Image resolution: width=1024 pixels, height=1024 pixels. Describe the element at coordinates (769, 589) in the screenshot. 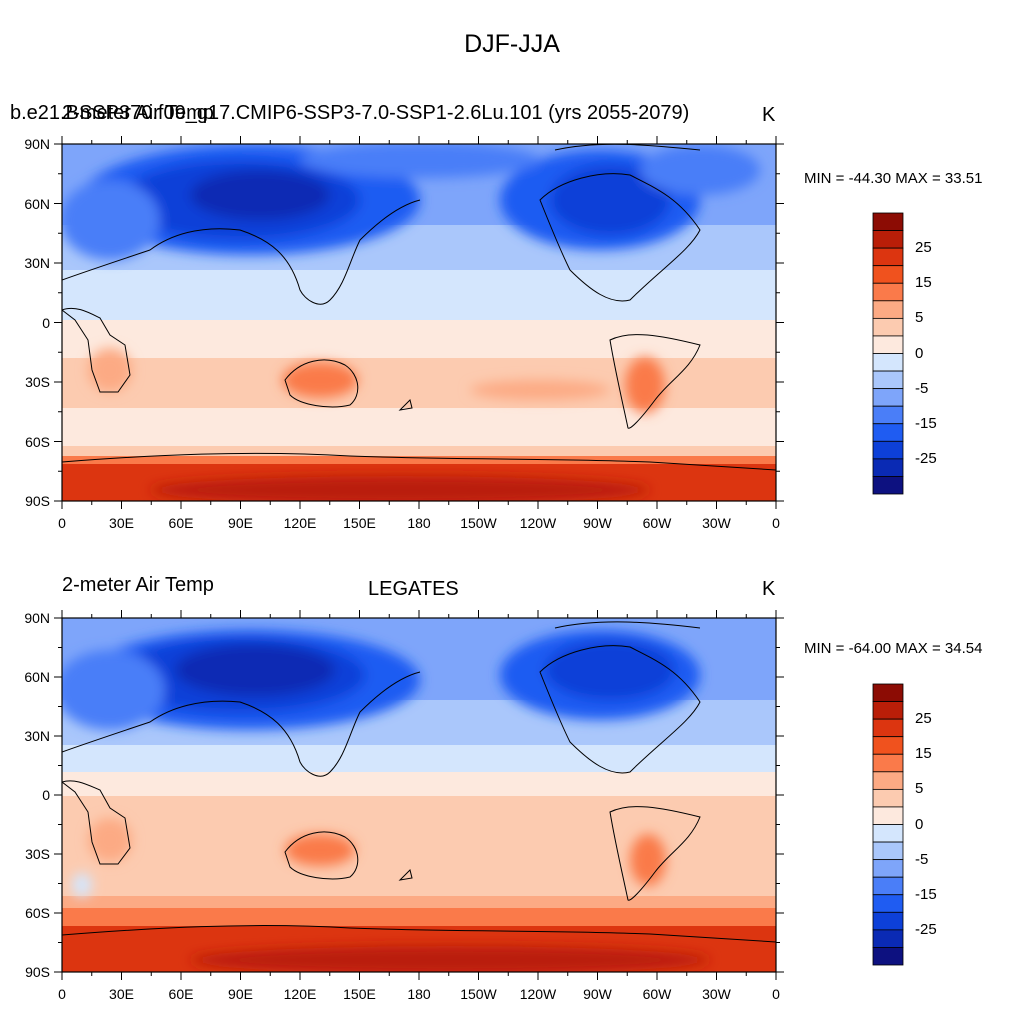

I see `panel2-units: K` at that location.